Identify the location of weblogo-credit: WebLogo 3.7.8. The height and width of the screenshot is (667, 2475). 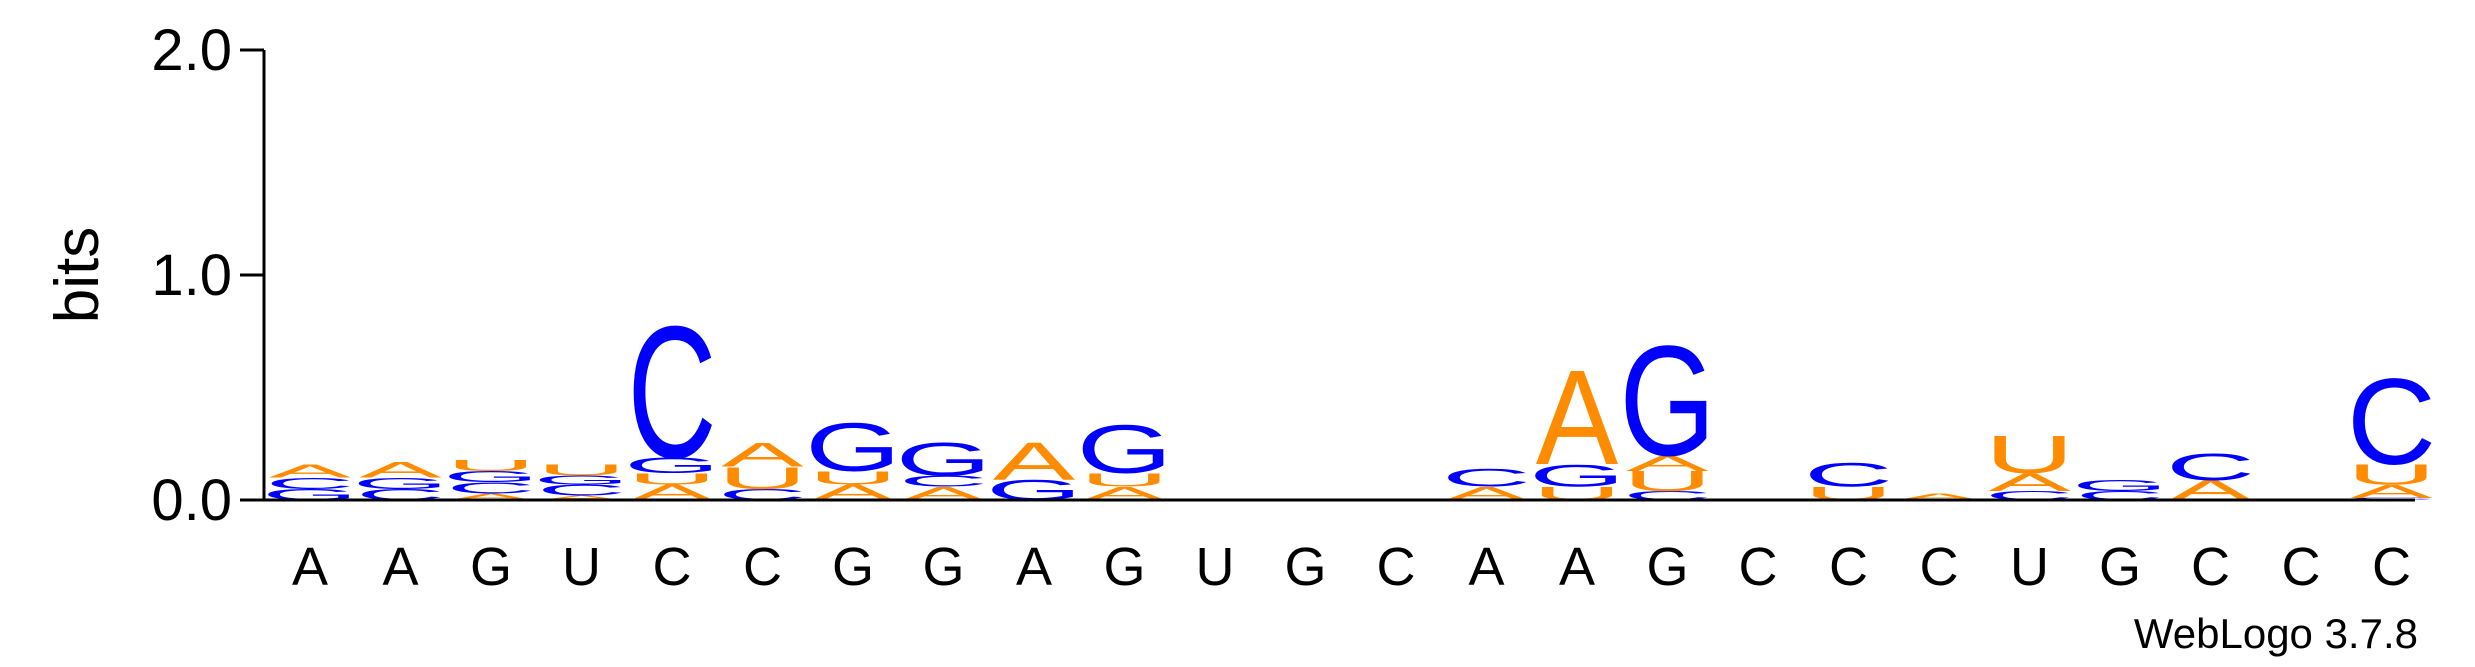
(2276, 633).